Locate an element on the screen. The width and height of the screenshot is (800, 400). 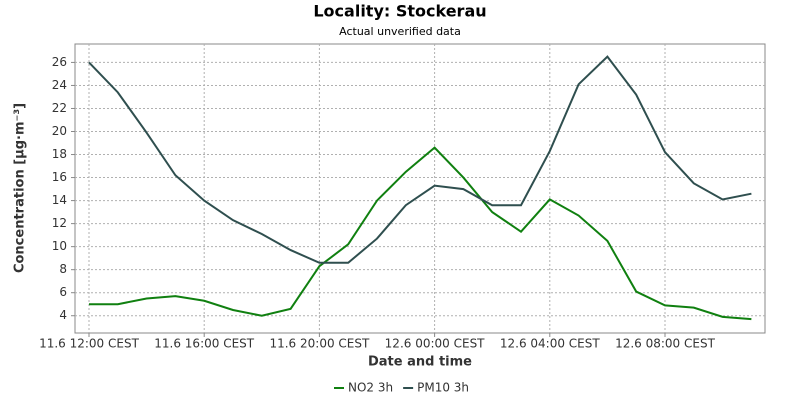
y-axis-label: Concentration [µg·m⁻³] is located at coordinates (20, 188).